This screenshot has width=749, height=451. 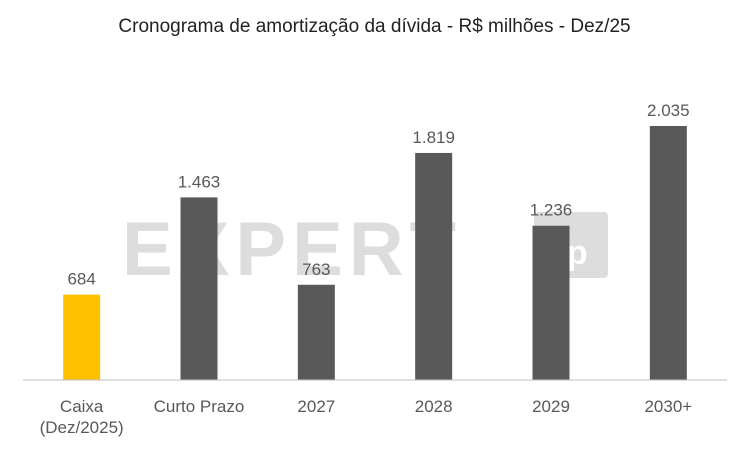 What do you see at coordinates (199, 406) in the screenshot?
I see `category-label-1-line-0: Curto Prazo` at bounding box center [199, 406].